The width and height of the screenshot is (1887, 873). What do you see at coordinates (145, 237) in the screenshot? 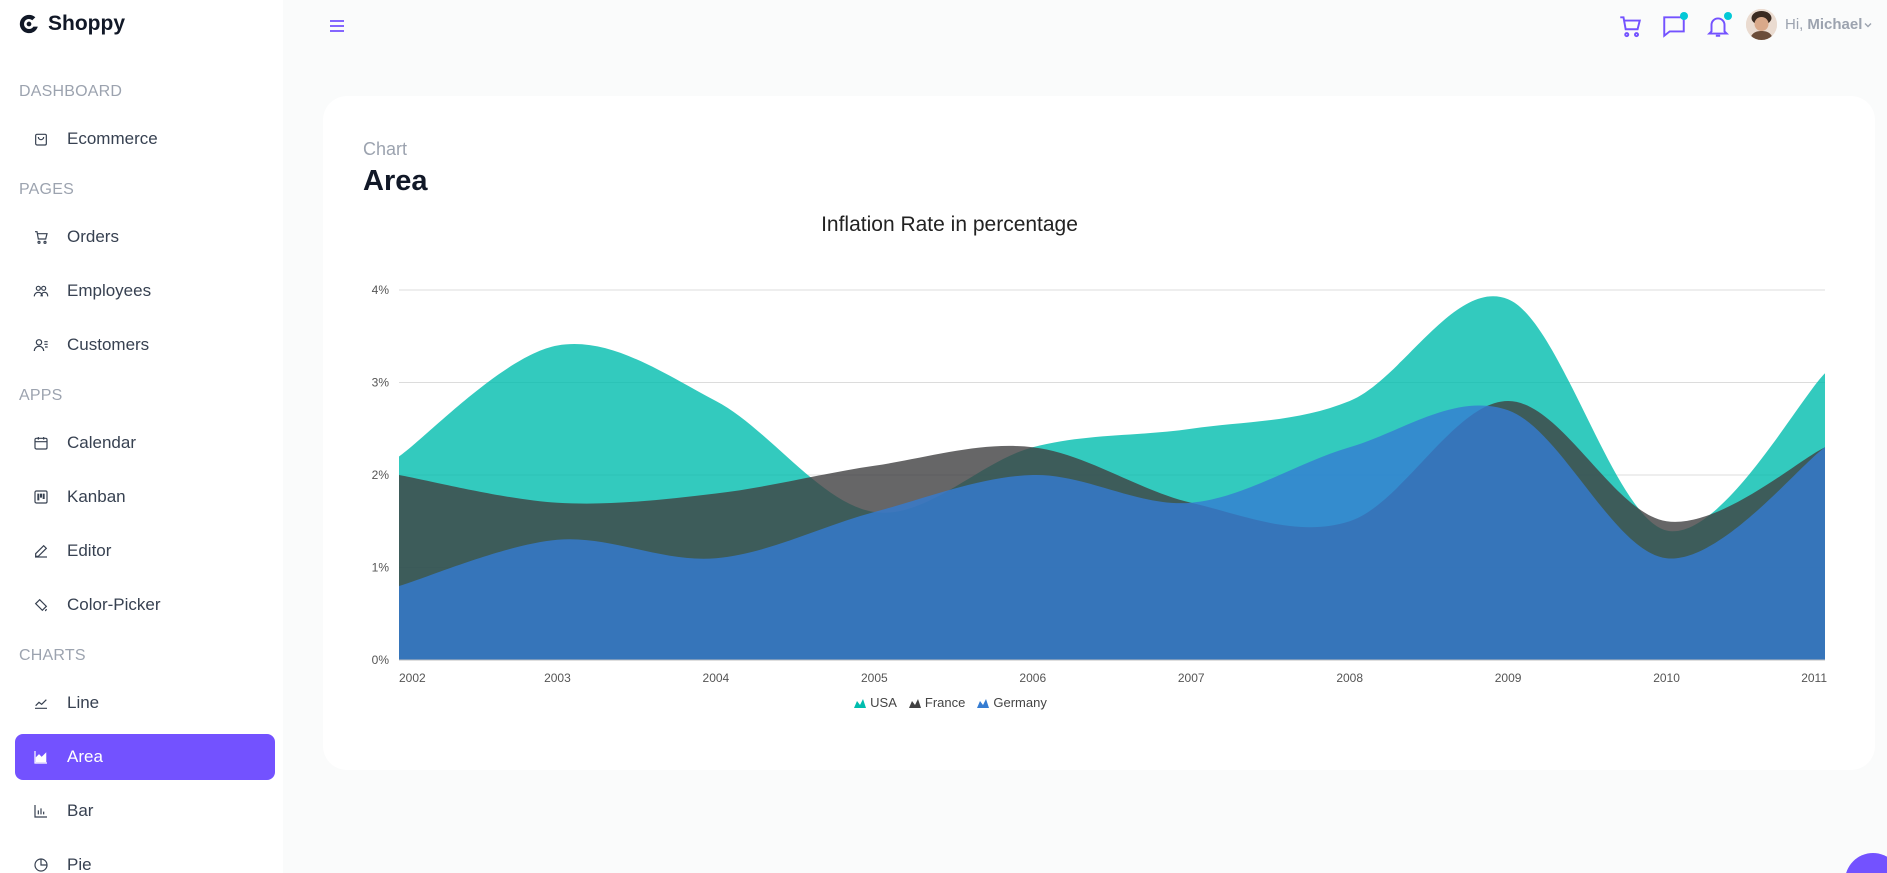
I see `sidebar-item-orders: Orders` at bounding box center [145, 237].